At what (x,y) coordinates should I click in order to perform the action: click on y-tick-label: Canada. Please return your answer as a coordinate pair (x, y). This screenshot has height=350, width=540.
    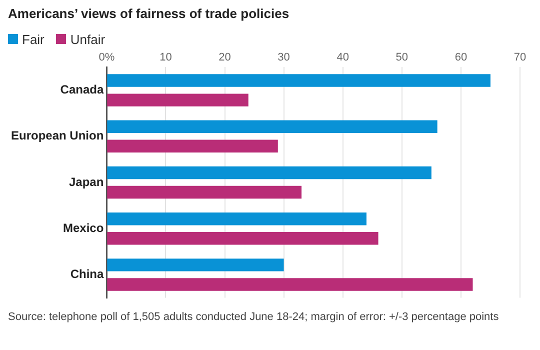
    Looking at the image, I should click on (82, 89).